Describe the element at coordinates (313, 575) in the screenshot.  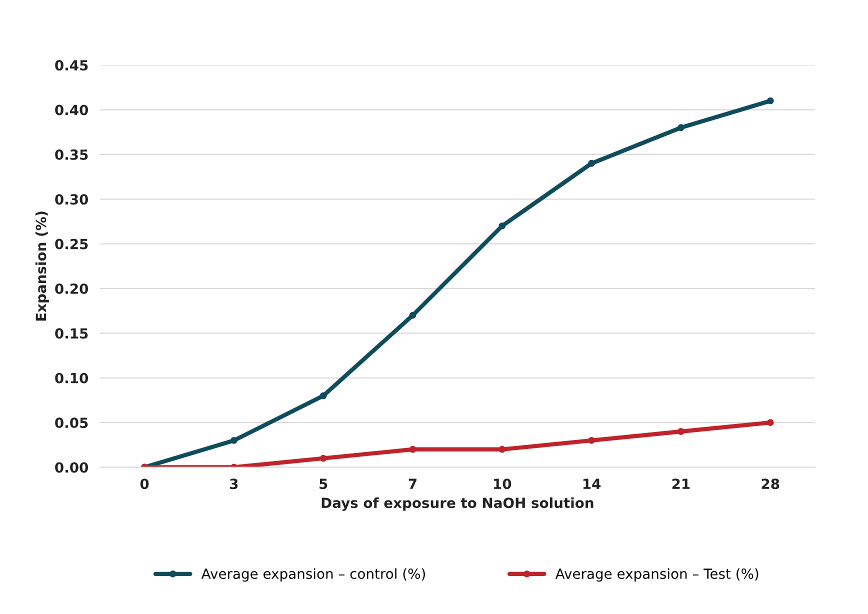
I see `legend-label: Average expansion – control (%)` at that location.